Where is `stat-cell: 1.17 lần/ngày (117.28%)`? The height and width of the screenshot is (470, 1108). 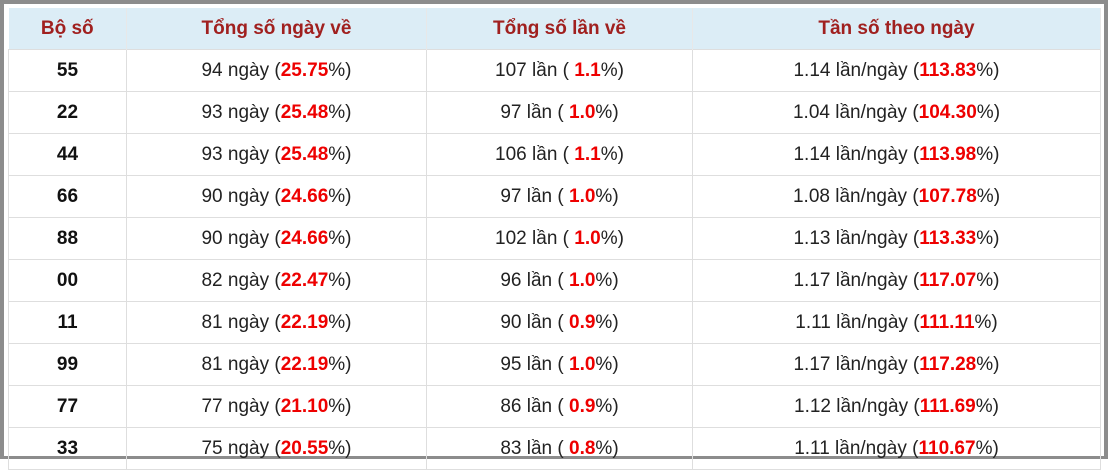 stat-cell: 1.17 lần/ngày (117.28%) is located at coordinates (896, 364).